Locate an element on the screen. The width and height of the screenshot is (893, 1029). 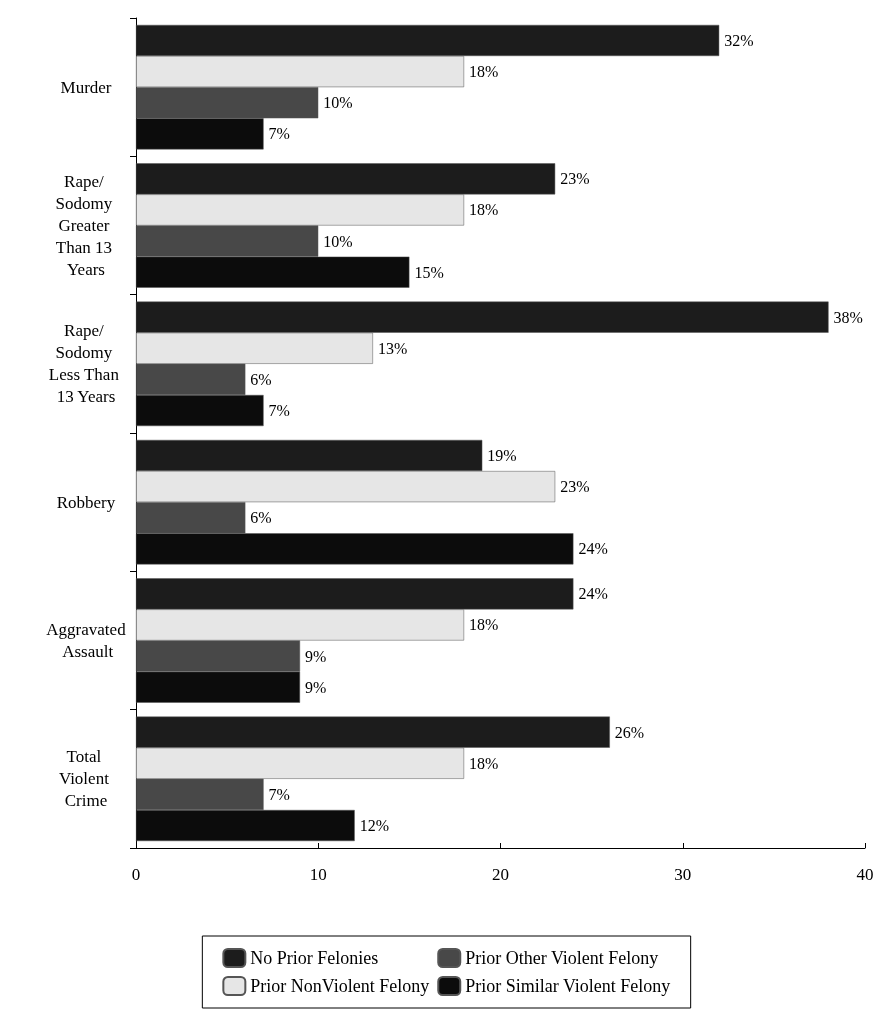
x-tick-label: 10 is located at coordinates (318, 874).